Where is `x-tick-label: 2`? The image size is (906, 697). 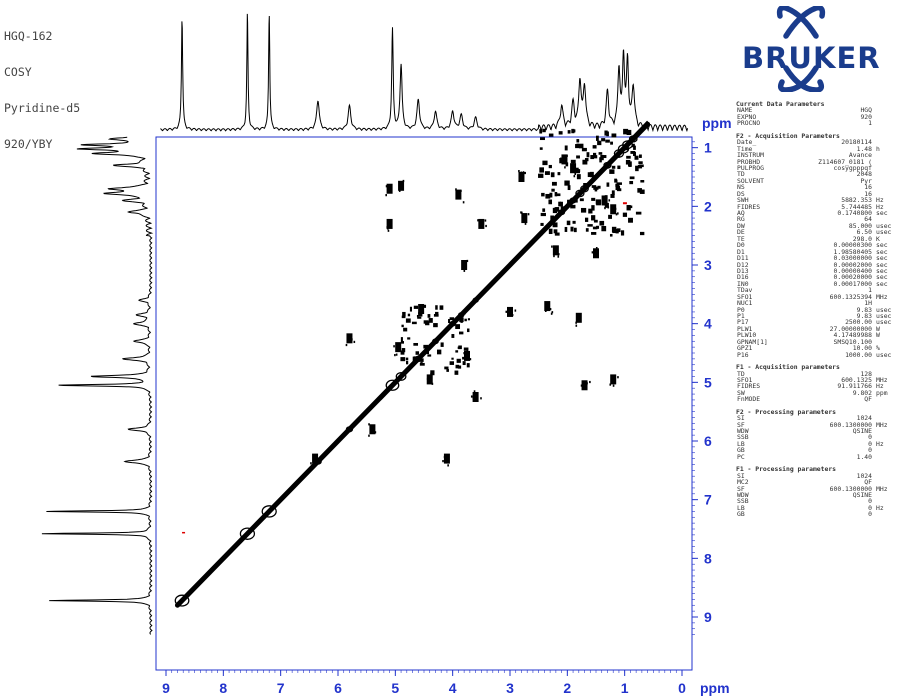 x-tick-label: 2 is located at coordinates (567, 688).